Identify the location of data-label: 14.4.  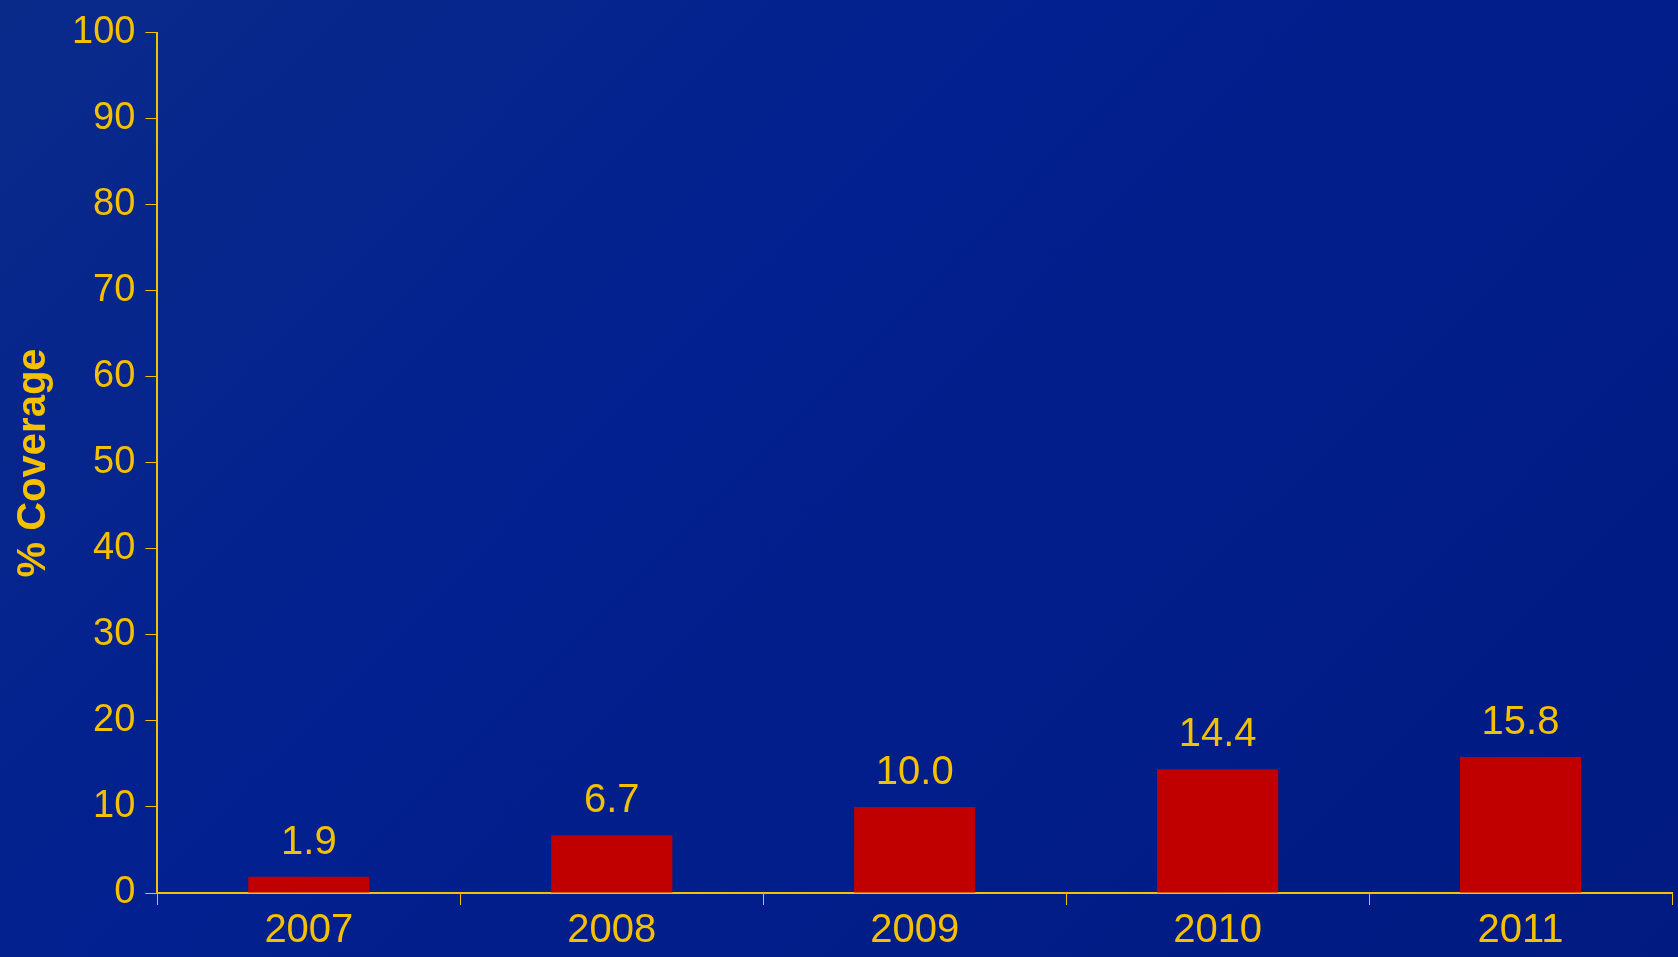
(1217, 732).